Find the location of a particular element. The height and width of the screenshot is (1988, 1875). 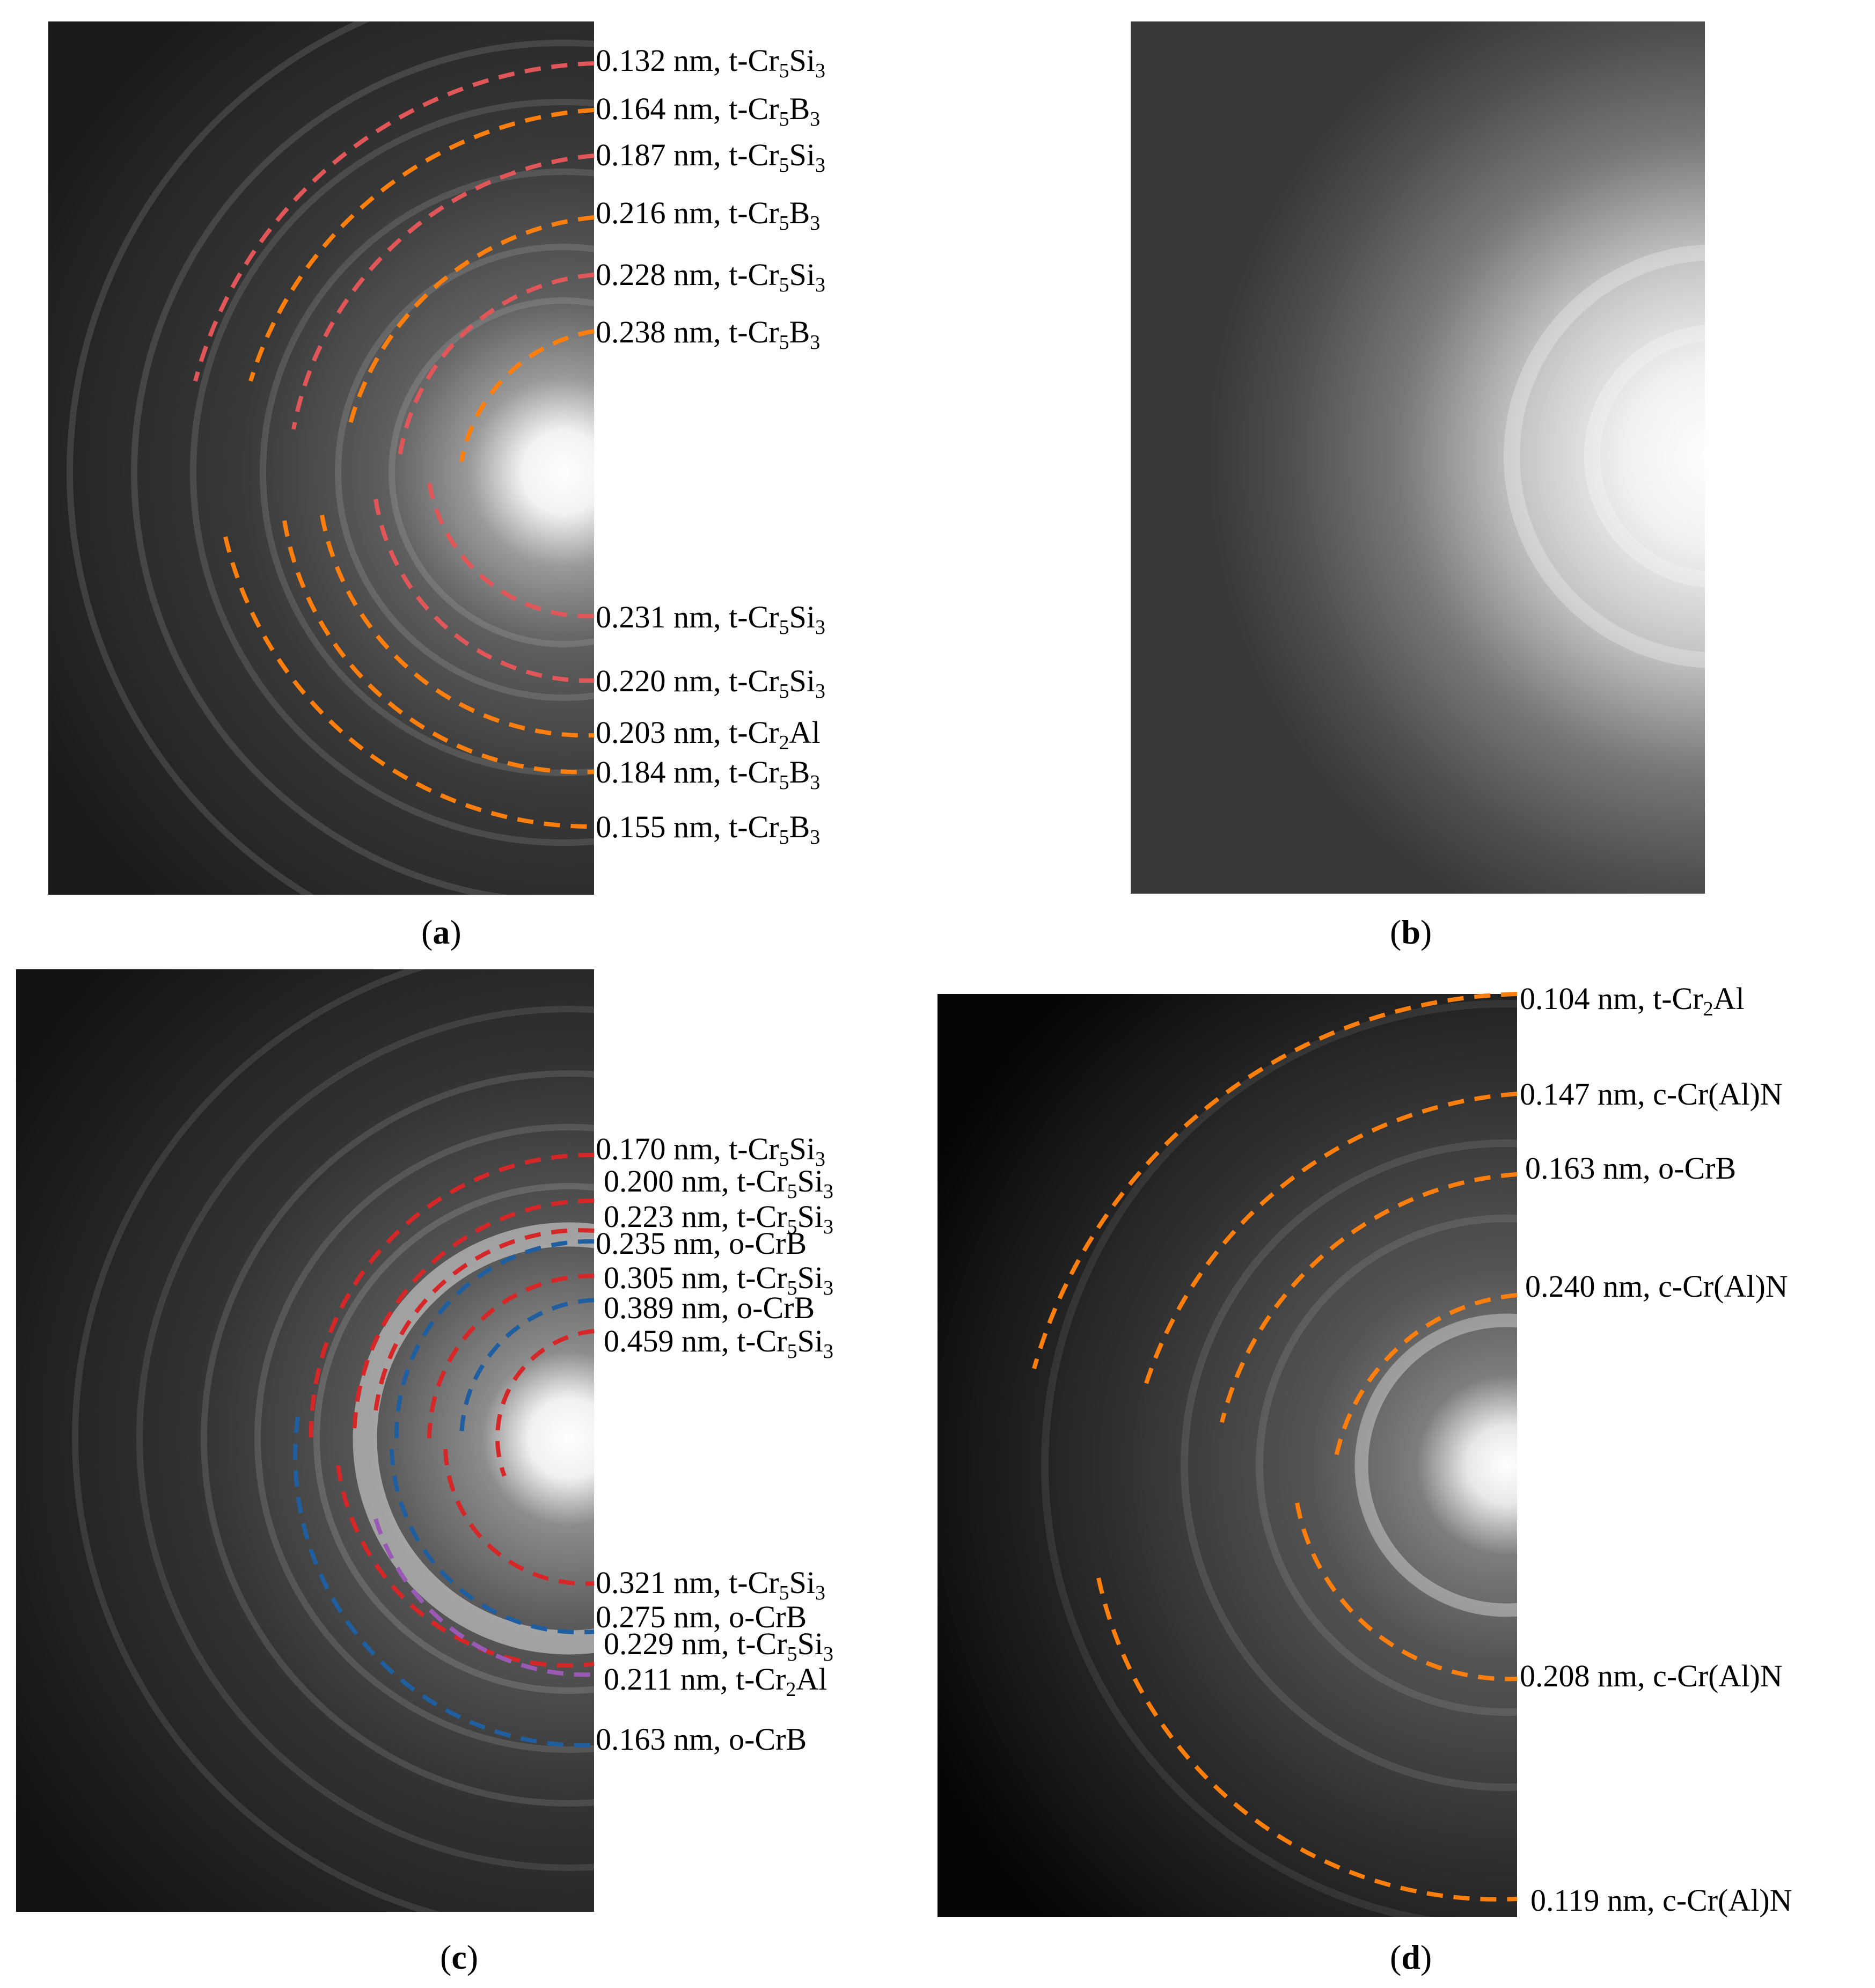

ring-label: 0.104 nm, t-Cr2Al is located at coordinates (1632, 1000).